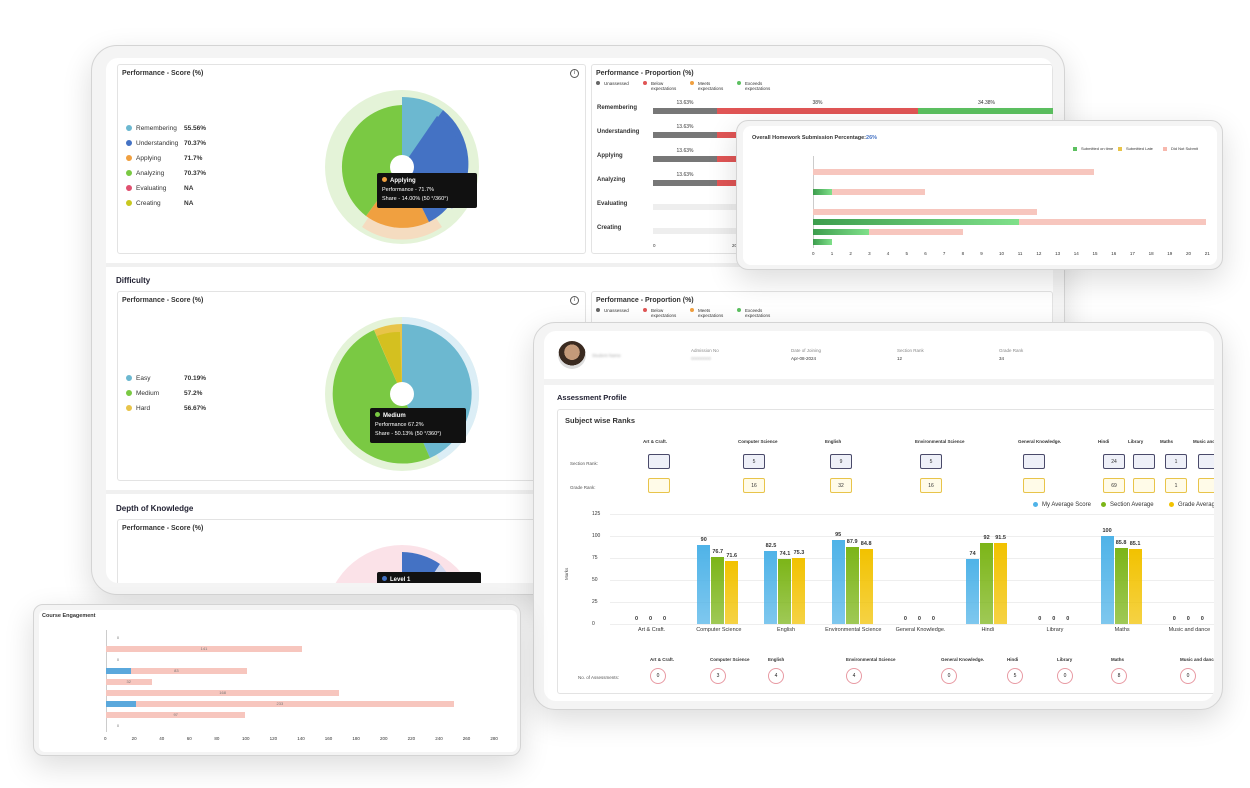 The height and width of the screenshot is (788, 1250). I want to click on axis-tick: 0, so click(654, 245).